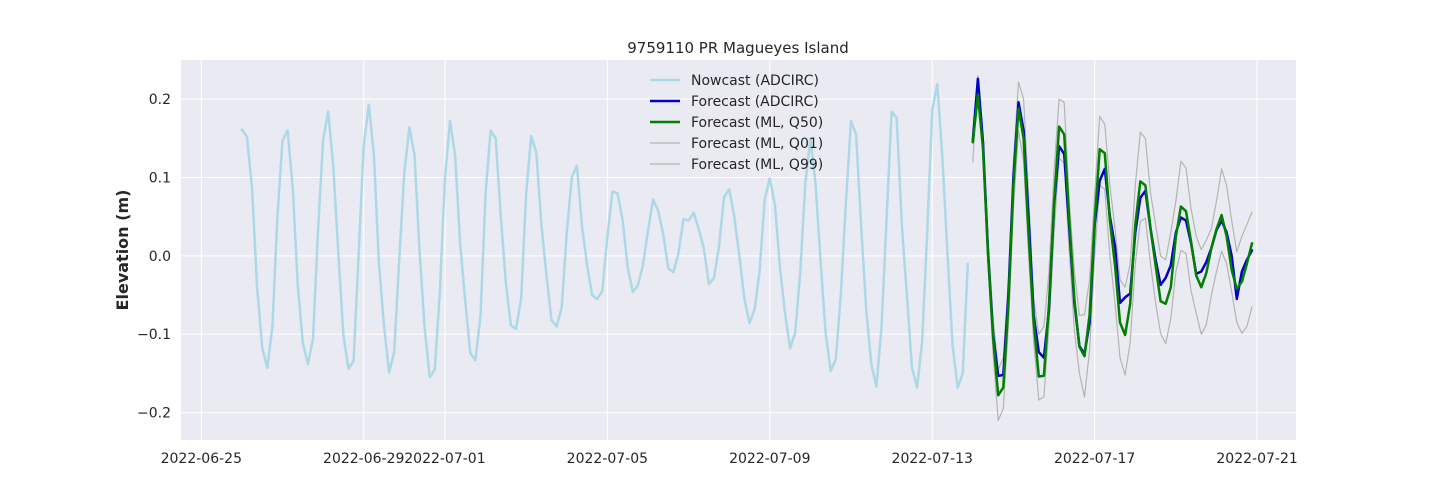  I want to click on series-line-forecast-ml-q50, so click(1112, 245).